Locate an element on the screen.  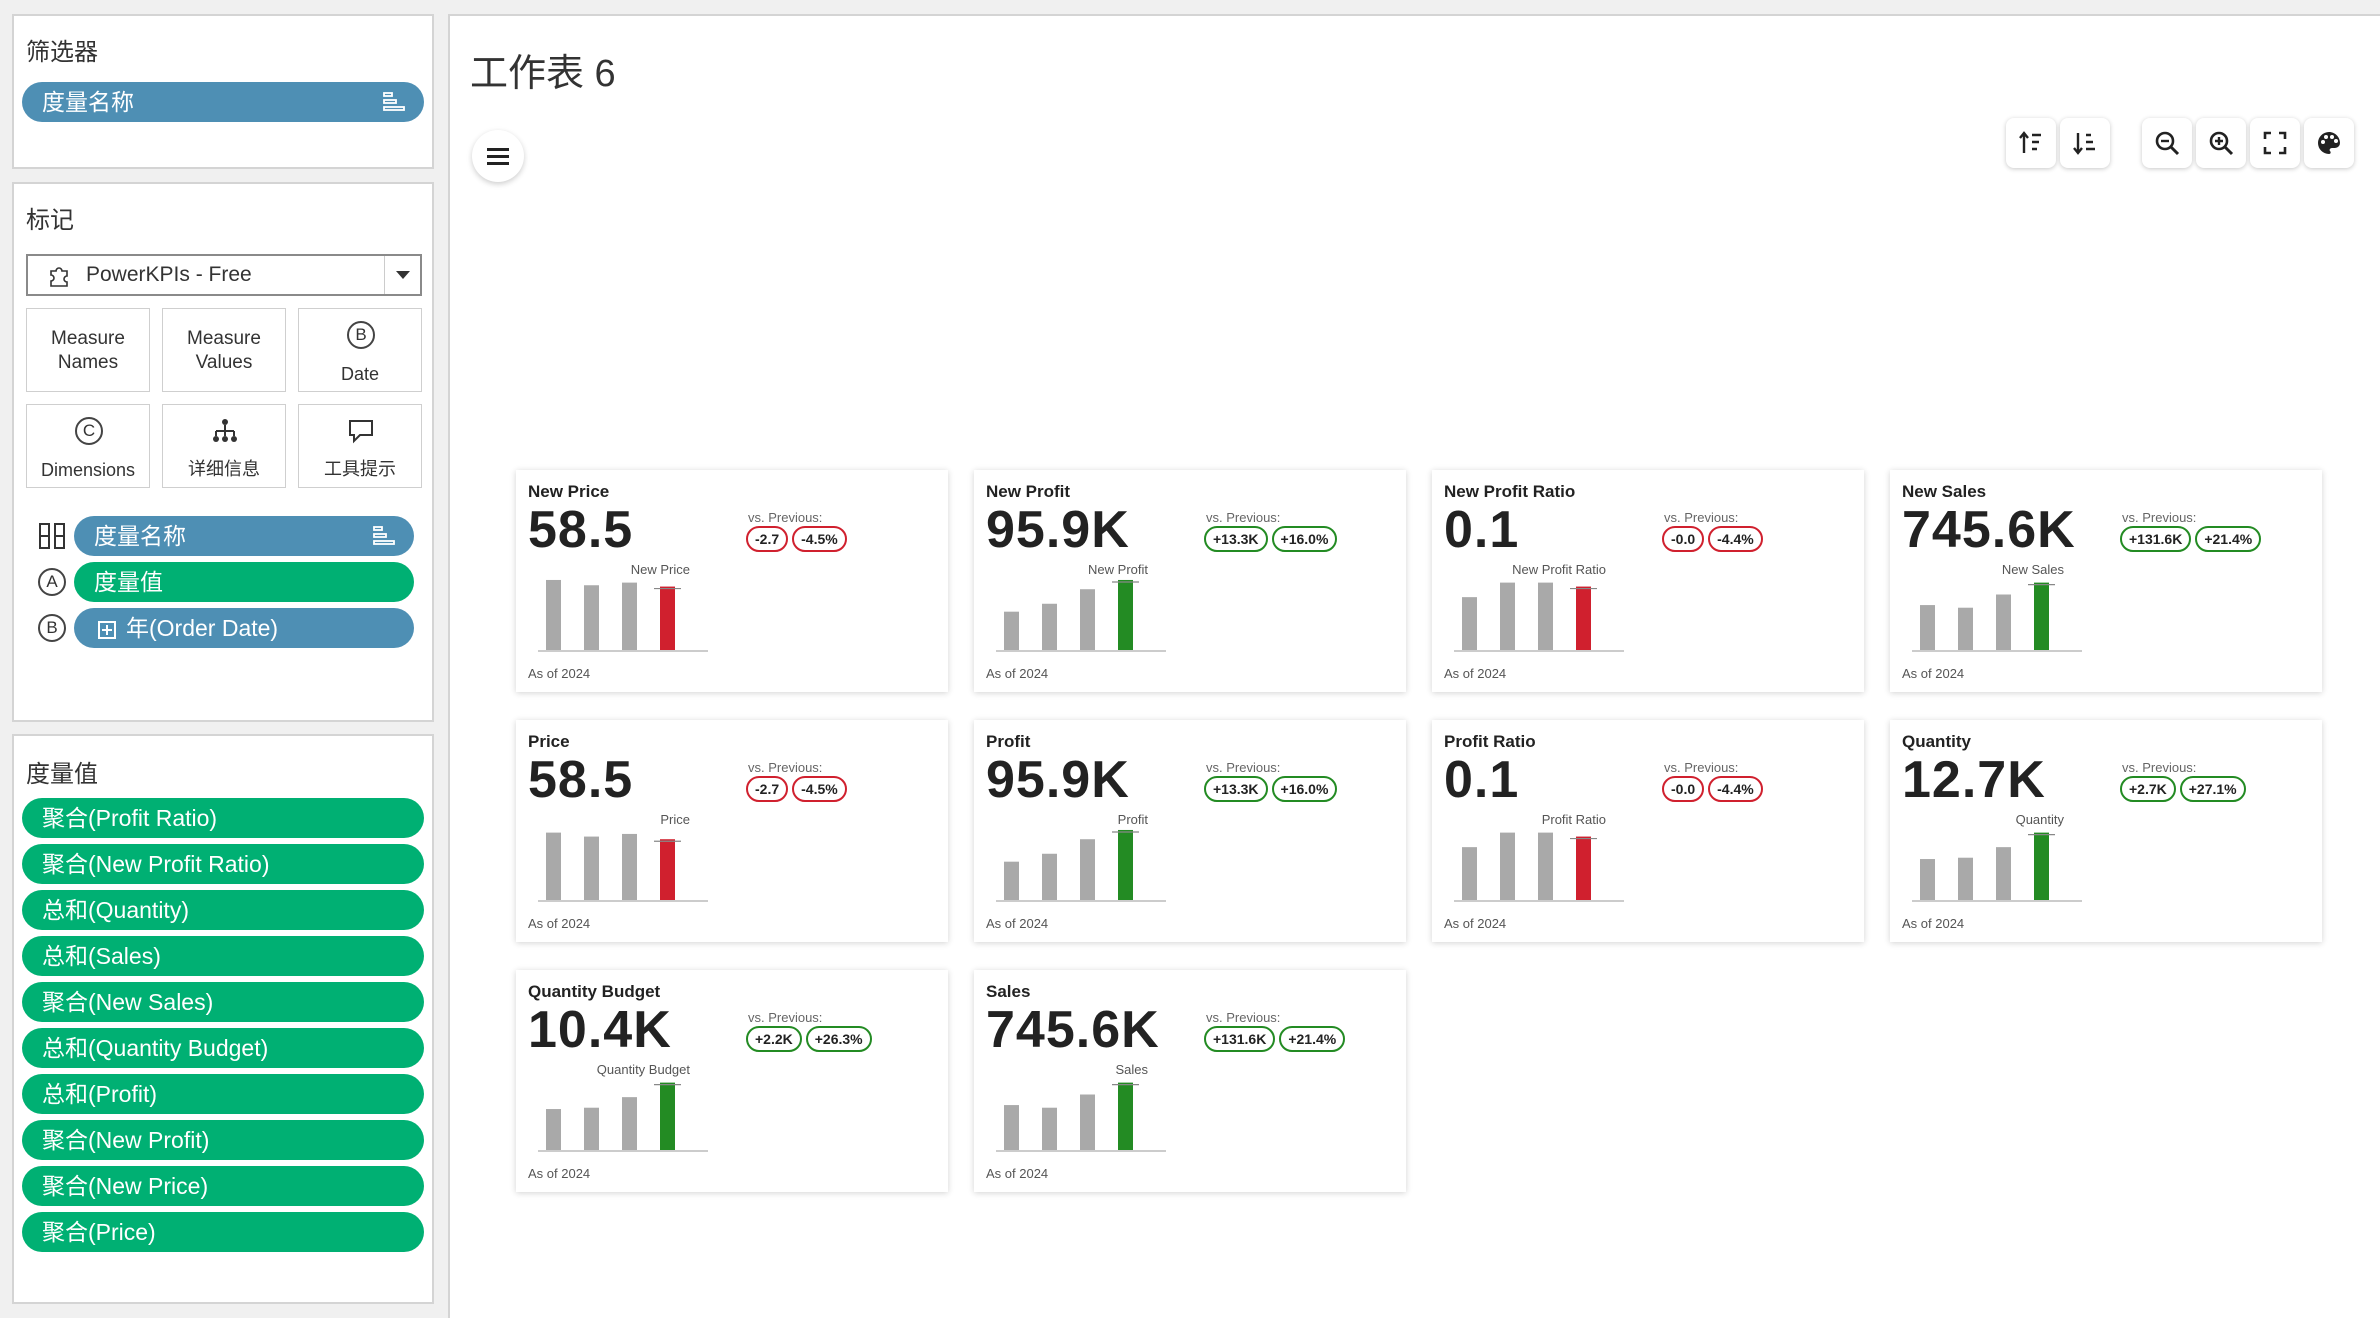
measure-value-pill: 聚合(New Profit Ratio) is located at coordinates (223, 864).